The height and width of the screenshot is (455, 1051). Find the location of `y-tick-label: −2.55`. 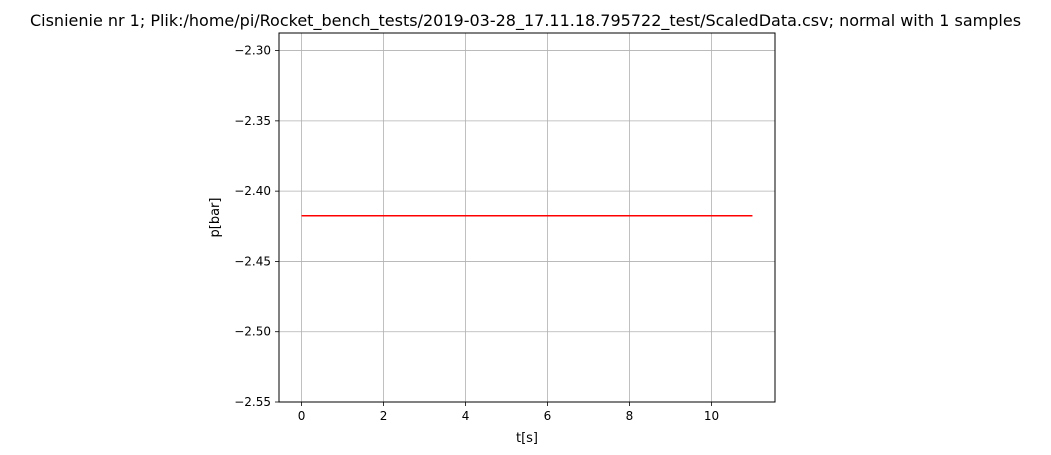

y-tick-label: −2.55 is located at coordinates (252, 402).